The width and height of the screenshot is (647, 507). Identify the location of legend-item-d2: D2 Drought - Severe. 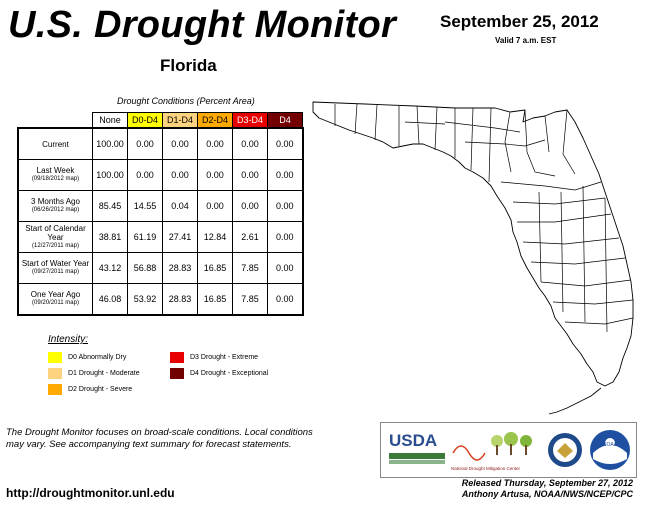
(90, 389).